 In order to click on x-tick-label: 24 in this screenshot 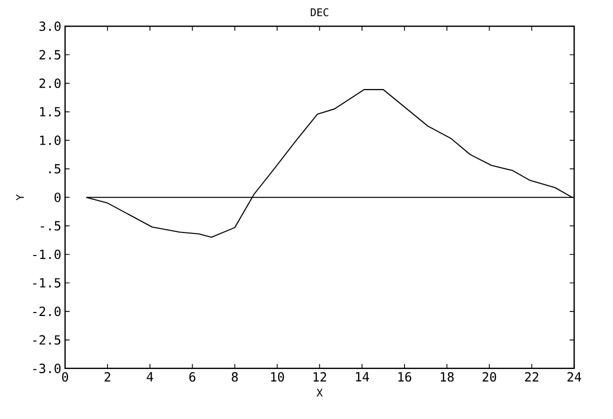, I will do `click(575, 377)`.